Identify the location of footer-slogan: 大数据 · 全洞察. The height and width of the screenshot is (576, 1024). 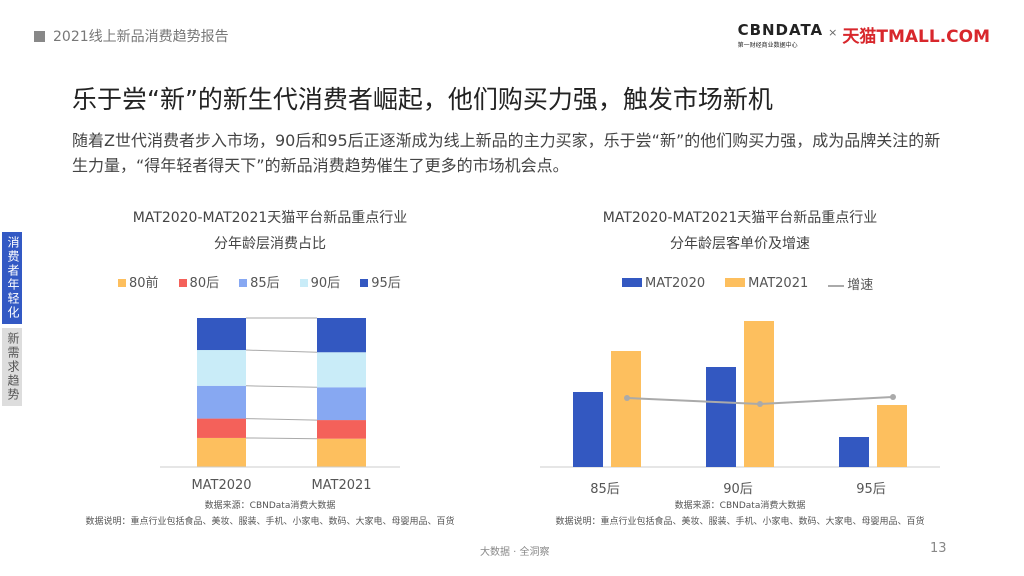
(515, 552).